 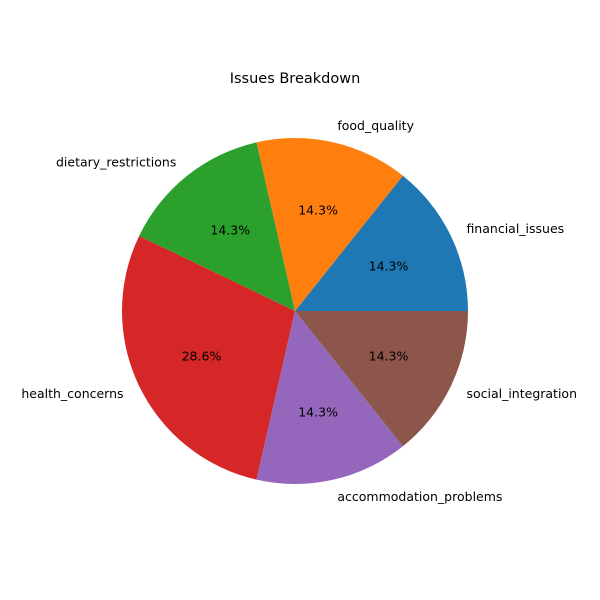 I want to click on pie-slice-dietary-restrictions, so click(x=217, y=226).